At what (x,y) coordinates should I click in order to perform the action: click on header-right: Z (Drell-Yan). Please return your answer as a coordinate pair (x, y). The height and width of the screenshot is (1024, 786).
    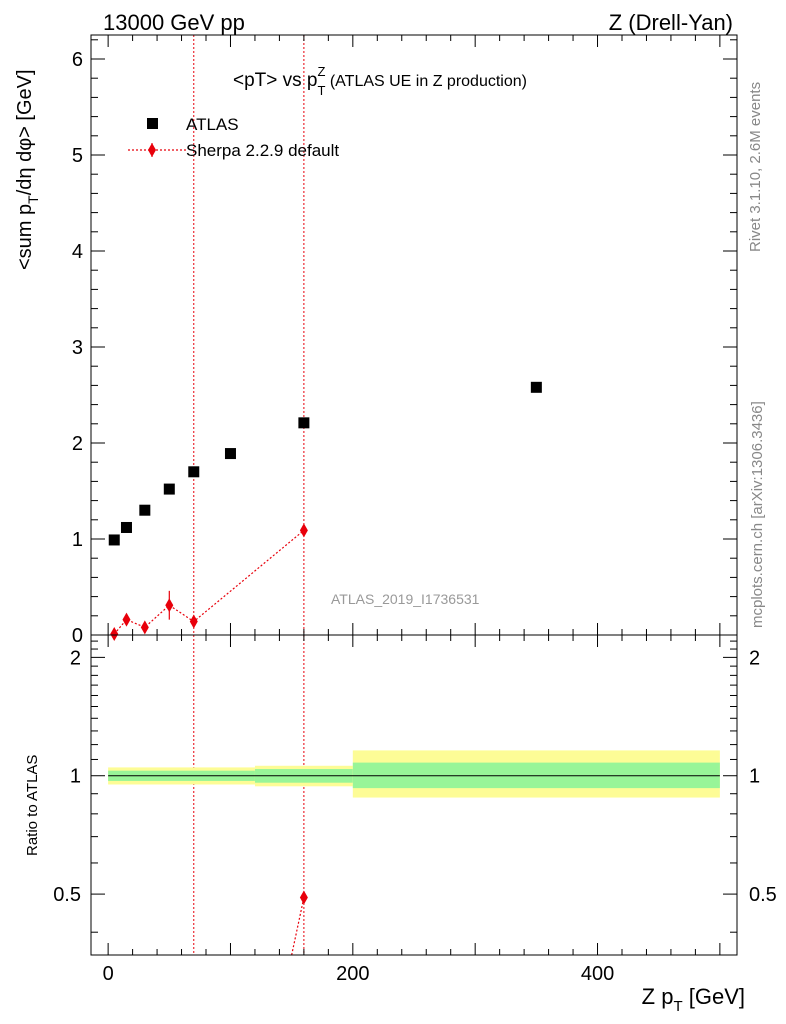
    Looking at the image, I should click on (671, 22).